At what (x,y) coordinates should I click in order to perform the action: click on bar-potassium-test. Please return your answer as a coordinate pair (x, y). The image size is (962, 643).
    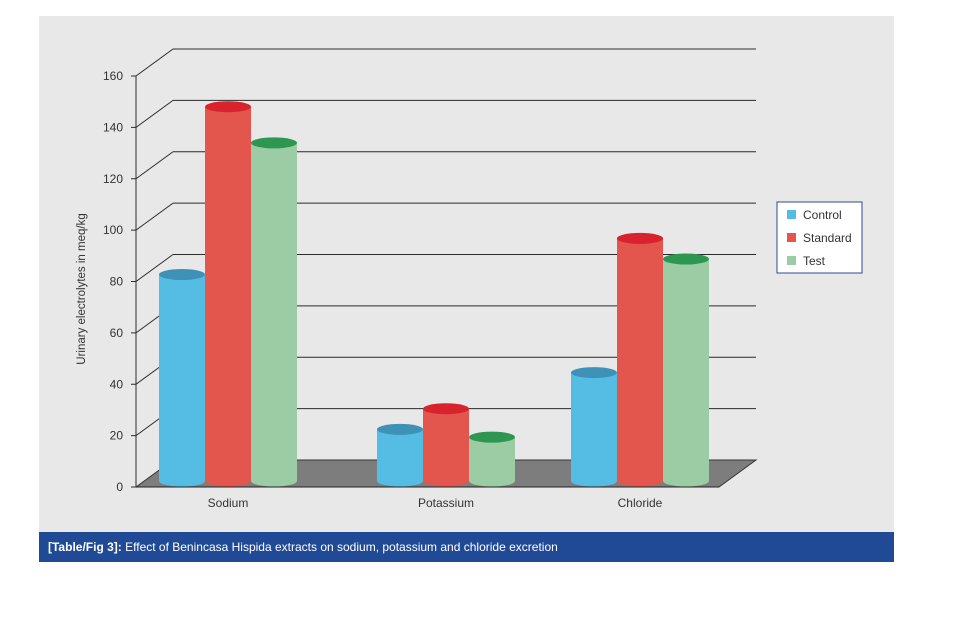
    Looking at the image, I should click on (492, 459).